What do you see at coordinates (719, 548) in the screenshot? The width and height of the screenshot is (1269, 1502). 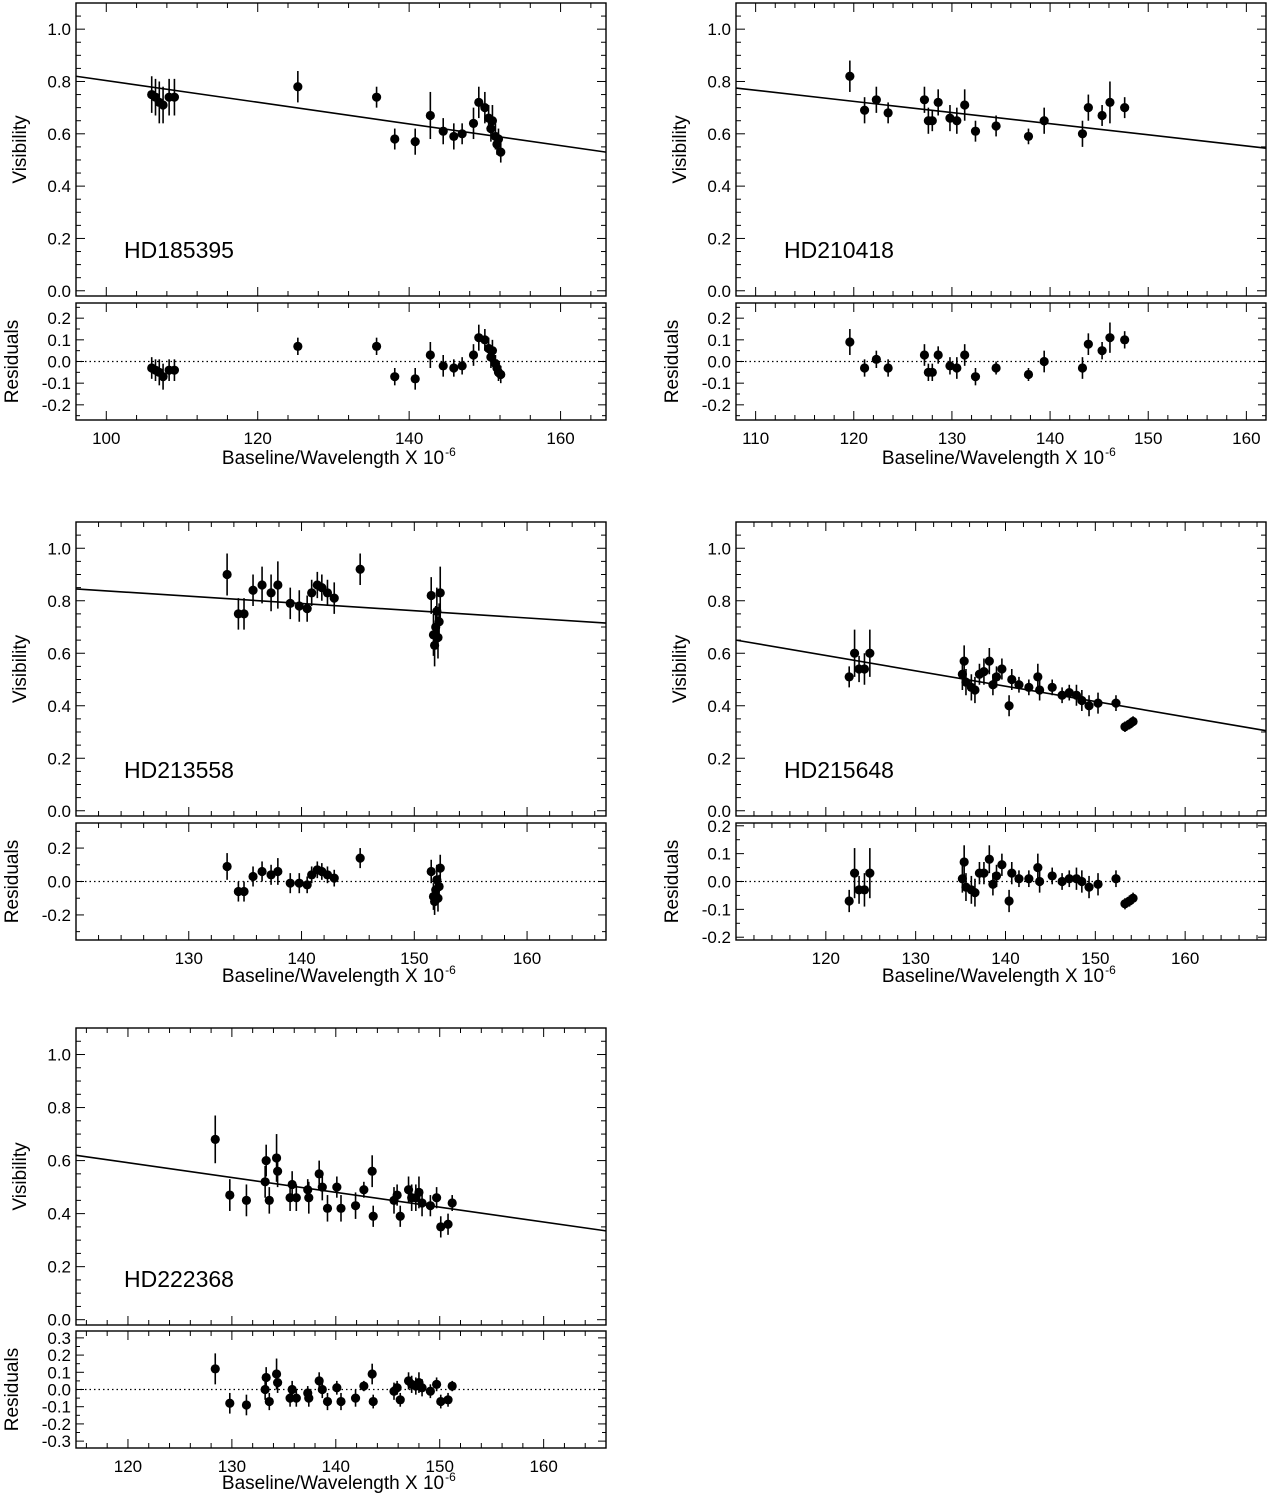 I see `y-tick-label: 1.0` at bounding box center [719, 548].